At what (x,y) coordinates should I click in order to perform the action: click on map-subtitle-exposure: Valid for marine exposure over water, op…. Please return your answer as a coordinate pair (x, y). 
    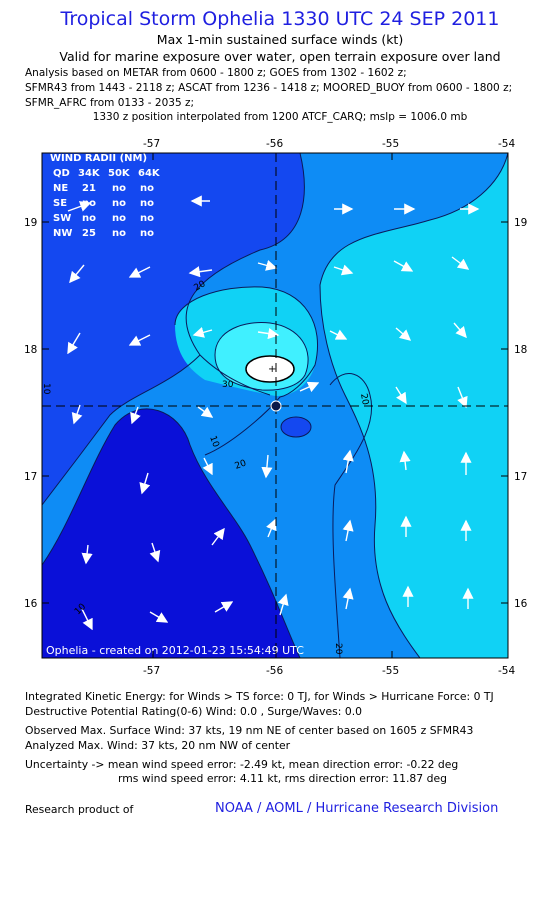
    Looking at the image, I should click on (280, 56).